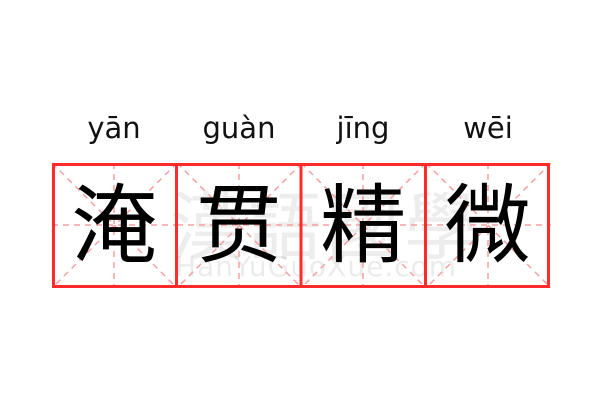 The image size is (600, 400). I want to click on character-cell-4: 微, so click(488, 225).